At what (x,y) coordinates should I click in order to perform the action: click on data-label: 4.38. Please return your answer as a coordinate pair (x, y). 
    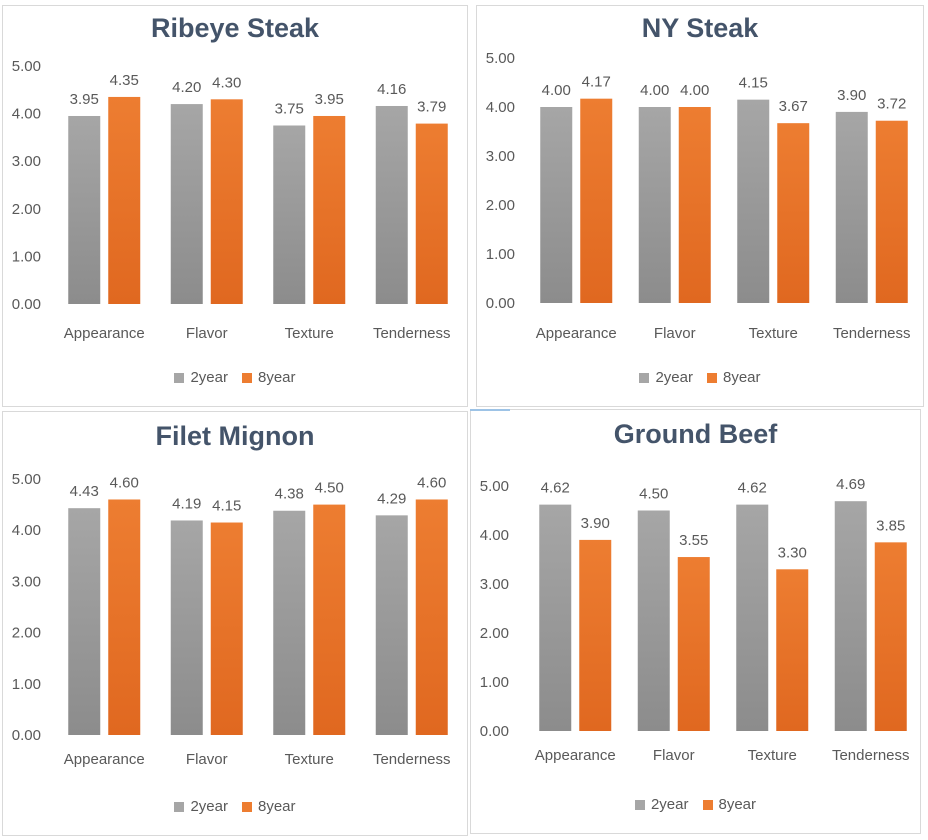
    Looking at the image, I should click on (289, 494).